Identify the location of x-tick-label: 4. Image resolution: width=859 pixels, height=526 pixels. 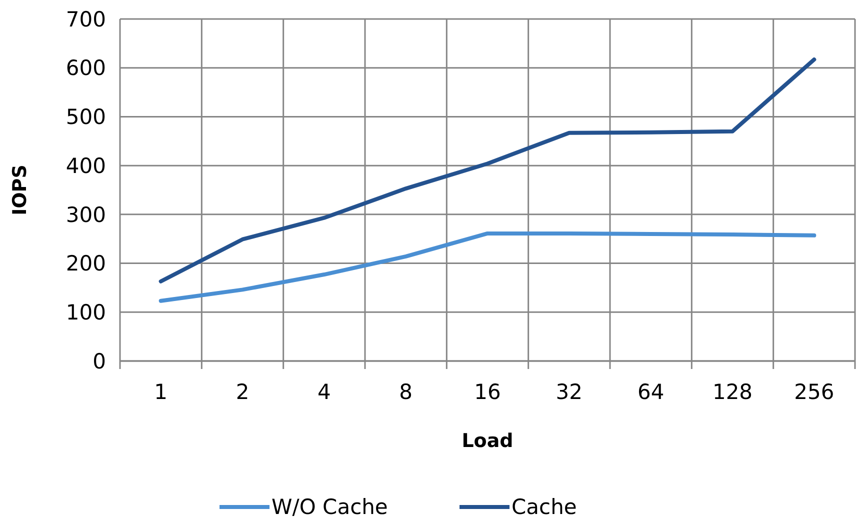
(324, 392).